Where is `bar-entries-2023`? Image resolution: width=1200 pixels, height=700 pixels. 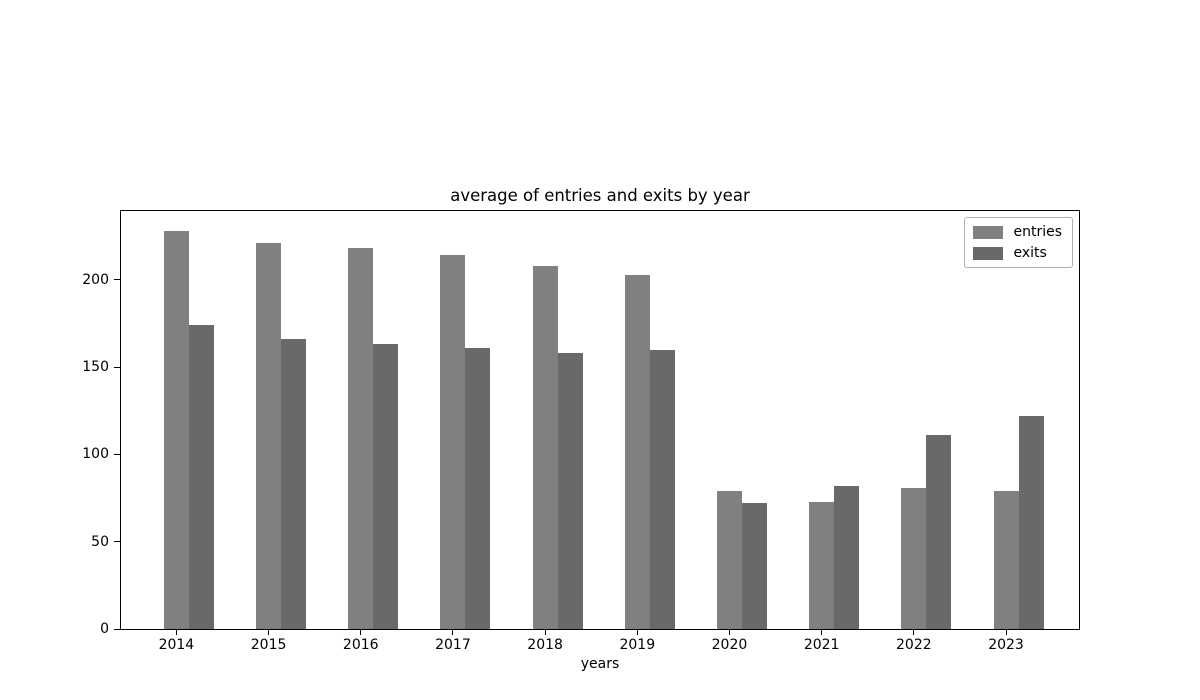
bar-entries-2023 is located at coordinates (1006, 560).